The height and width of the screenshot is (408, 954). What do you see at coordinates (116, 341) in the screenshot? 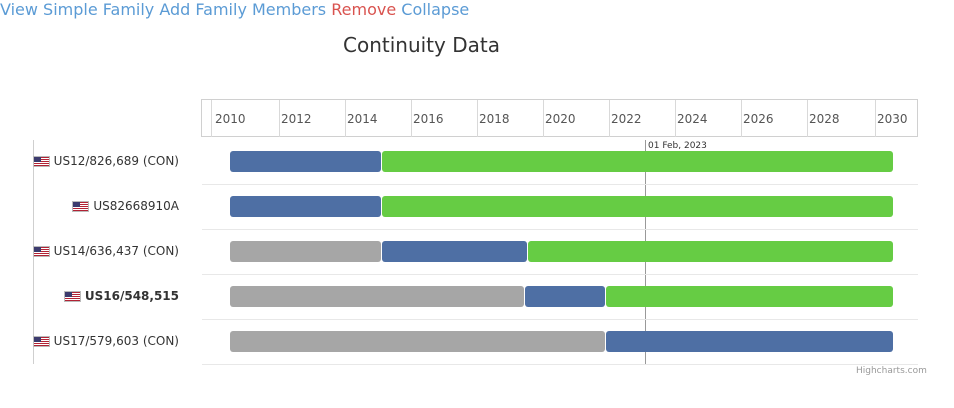
I see `row-label-text: US17/579,603 (CON)` at bounding box center [116, 341].